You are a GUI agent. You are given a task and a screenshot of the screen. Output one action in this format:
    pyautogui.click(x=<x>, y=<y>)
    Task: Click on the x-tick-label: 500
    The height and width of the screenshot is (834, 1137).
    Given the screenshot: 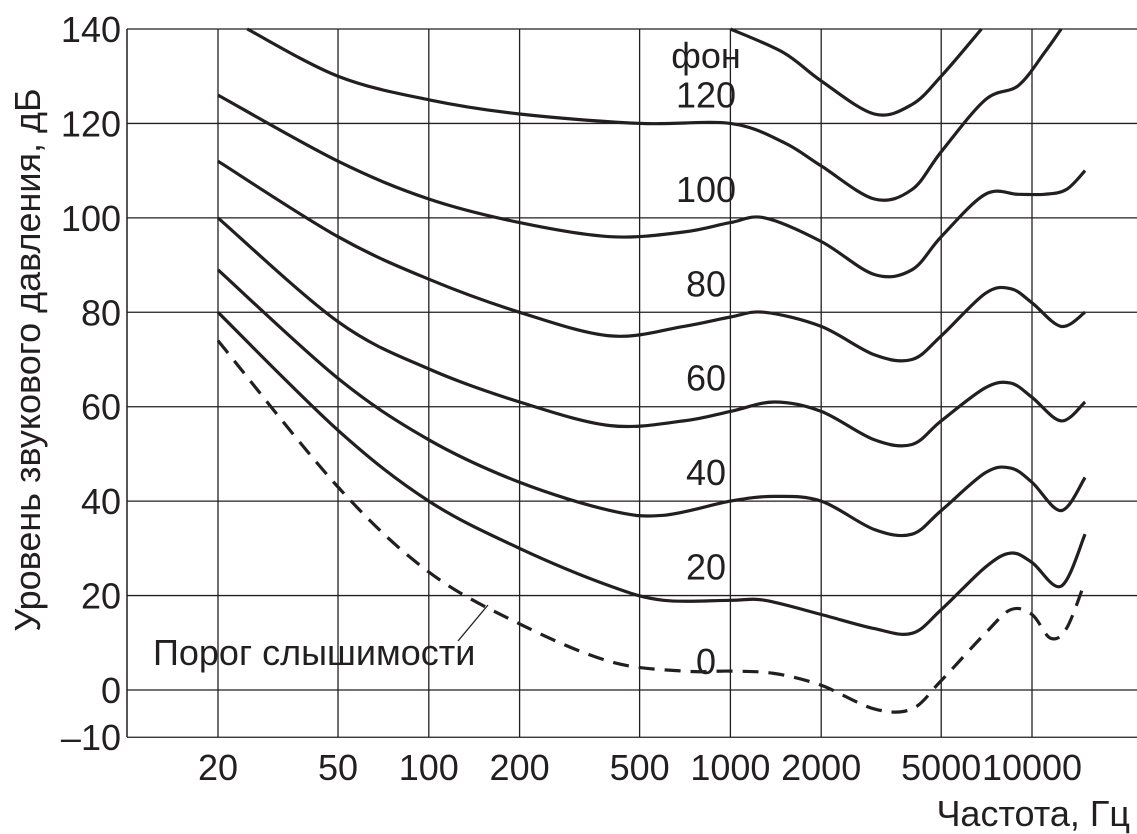 What is the action you would take?
    pyautogui.click(x=640, y=767)
    